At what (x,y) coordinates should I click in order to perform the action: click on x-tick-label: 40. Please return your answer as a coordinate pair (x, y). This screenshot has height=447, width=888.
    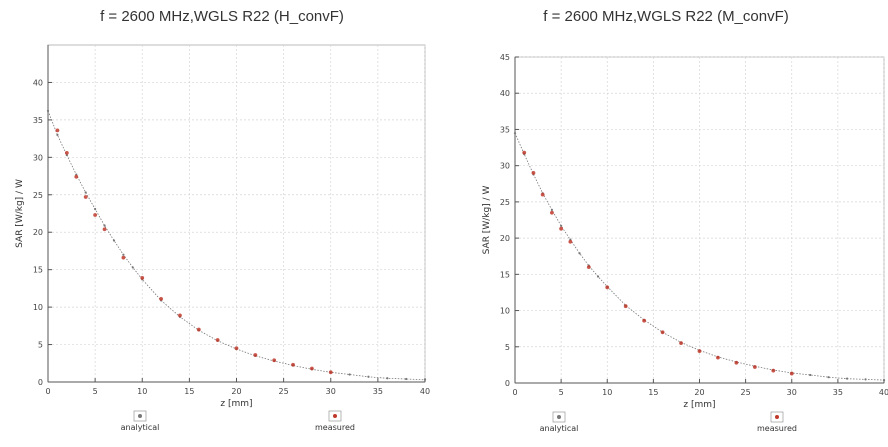
    Looking at the image, I should click on (883, 392).